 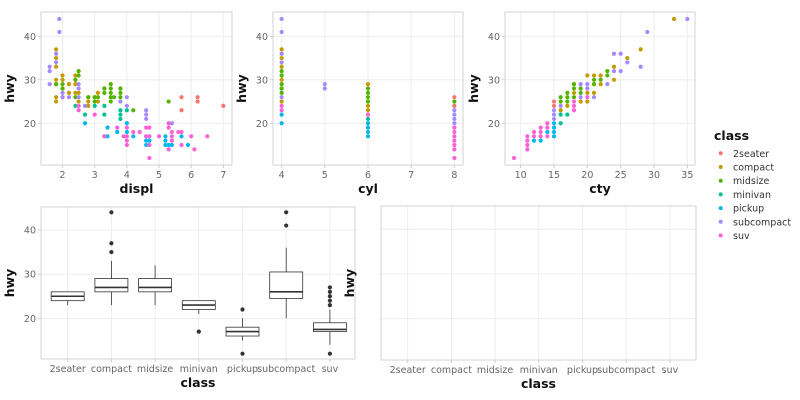 I want to click on boxplot-midsize, so click(x=155, y=285).